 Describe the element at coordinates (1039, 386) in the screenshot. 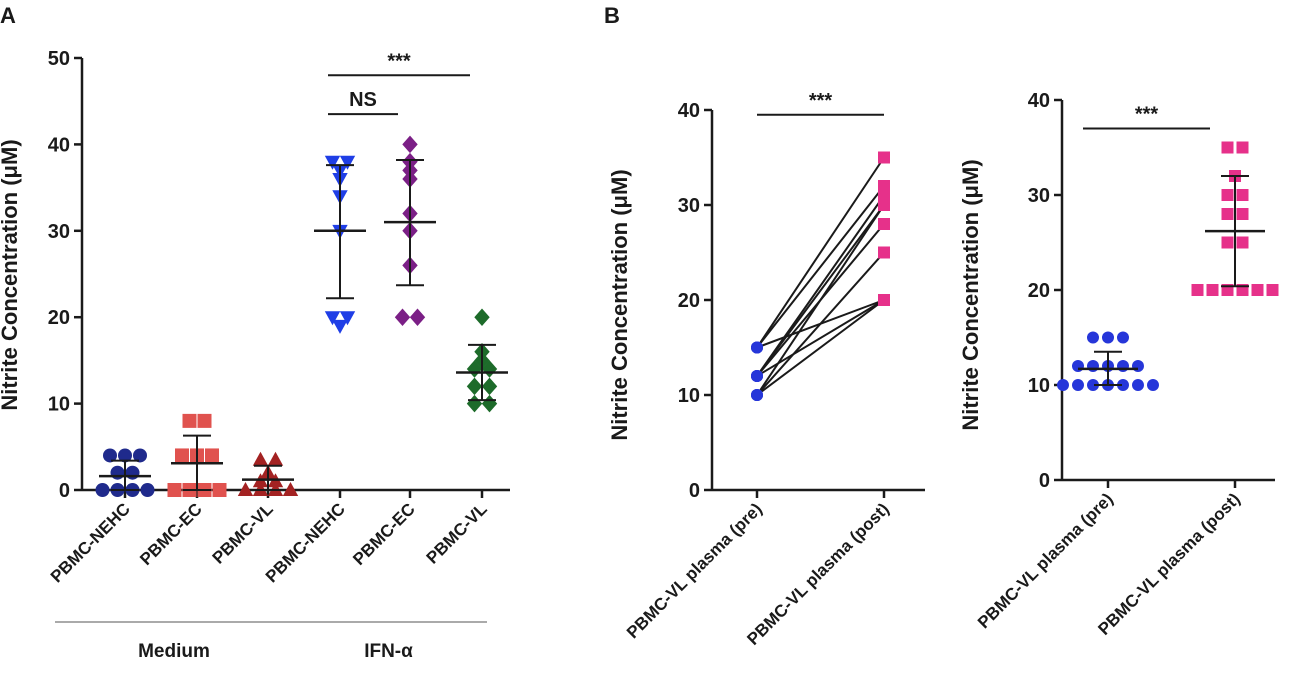

I see `b2-y-tick-label: 10` at that location.